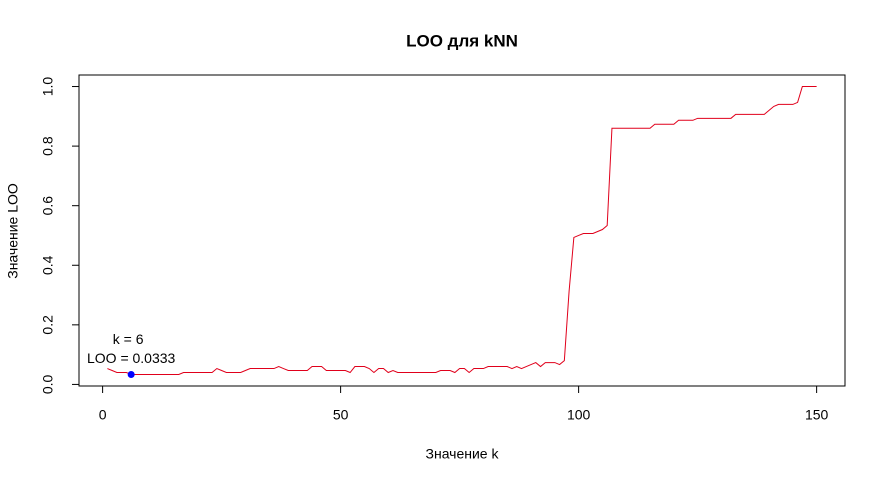 The height and width of the screenshot is (484, 885). What do you see at coordinates (128, 339) in the screenshot?
I see `annotation: k = 6` at bounding box center [128, 339].